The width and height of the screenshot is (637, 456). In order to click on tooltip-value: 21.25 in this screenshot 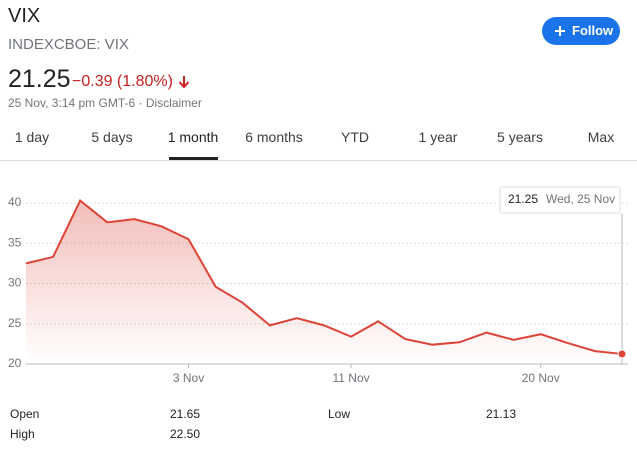, I will do `click(523, 199)`.